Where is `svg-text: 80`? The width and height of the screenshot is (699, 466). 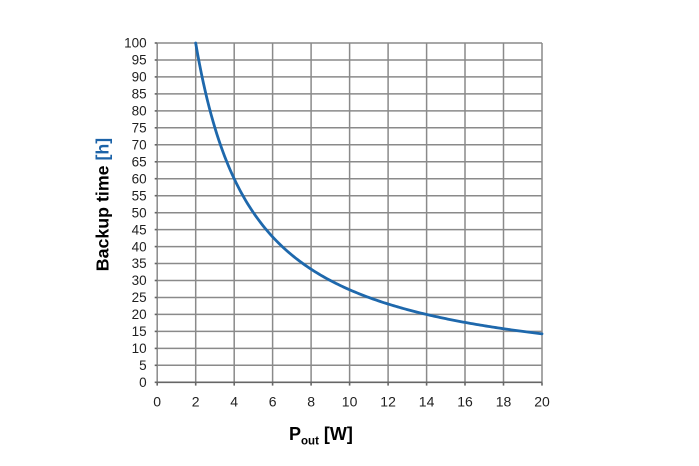
svg-text: 80 is located at coordinates (139, 111).